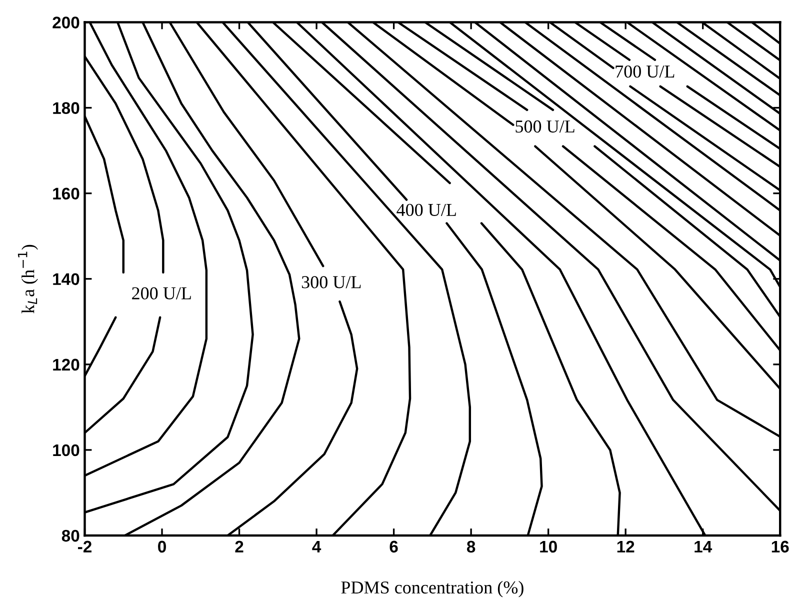 Image resolution: width=792 pixels, height=601 pixels. I want to click on x-tick-label: 8, so click(471, 546).